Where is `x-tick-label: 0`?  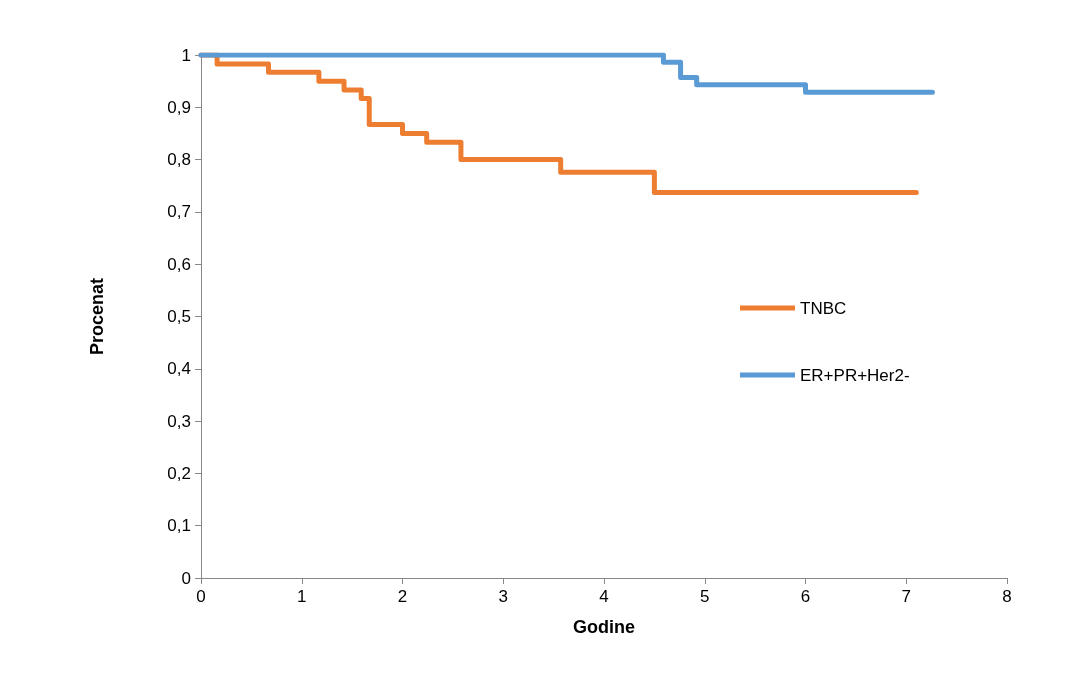
x-tick-label: 0 is located at coordinates (201, 596).